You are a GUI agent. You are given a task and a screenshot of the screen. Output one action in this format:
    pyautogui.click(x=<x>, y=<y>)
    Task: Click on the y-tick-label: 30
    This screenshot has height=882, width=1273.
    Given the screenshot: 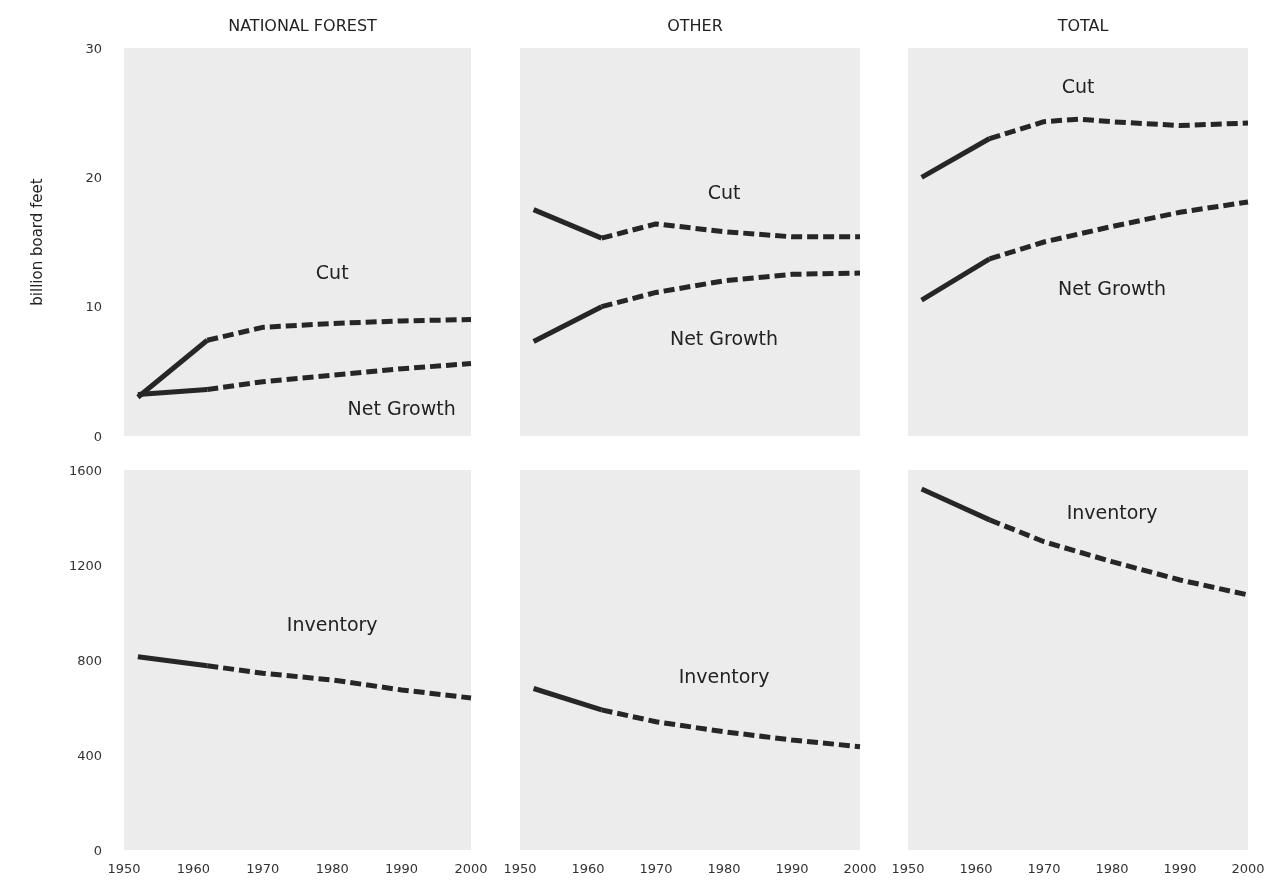 What is the action you would take?
    pyautogui.click(x=93, y=48)
    